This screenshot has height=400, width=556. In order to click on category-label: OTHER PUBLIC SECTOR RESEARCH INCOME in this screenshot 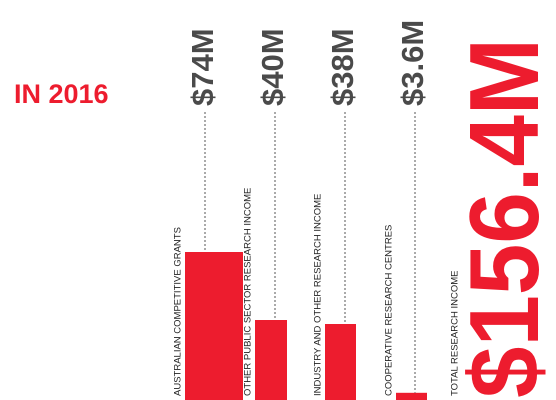, I will do `click(248, 292)`.